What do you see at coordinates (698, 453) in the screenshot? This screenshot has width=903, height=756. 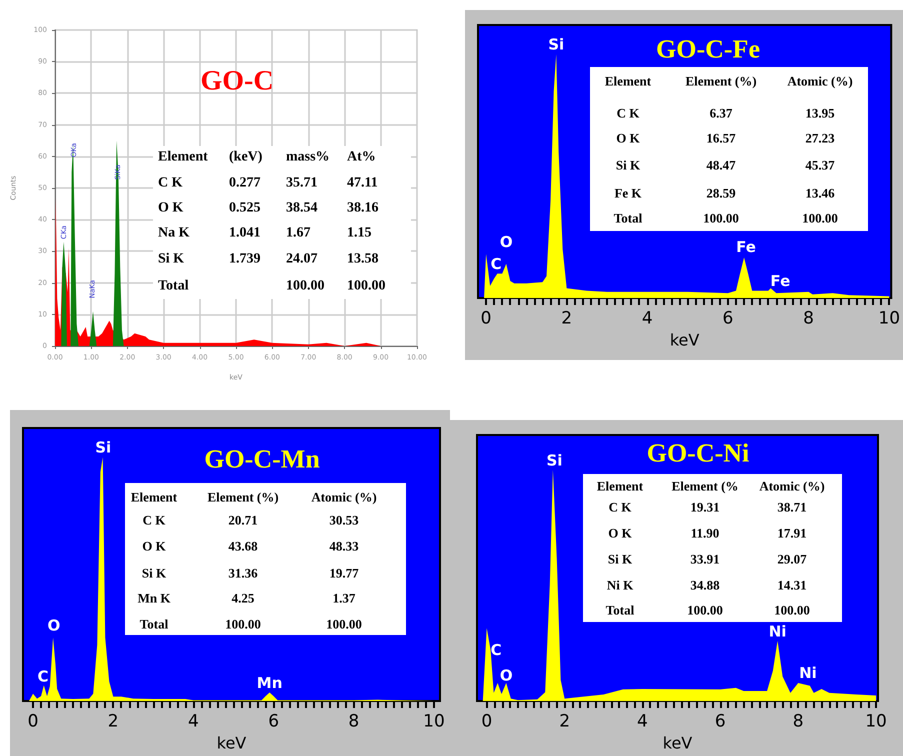 I see `chart-title: GO-C-Ni` at bounding box center [698, 453].